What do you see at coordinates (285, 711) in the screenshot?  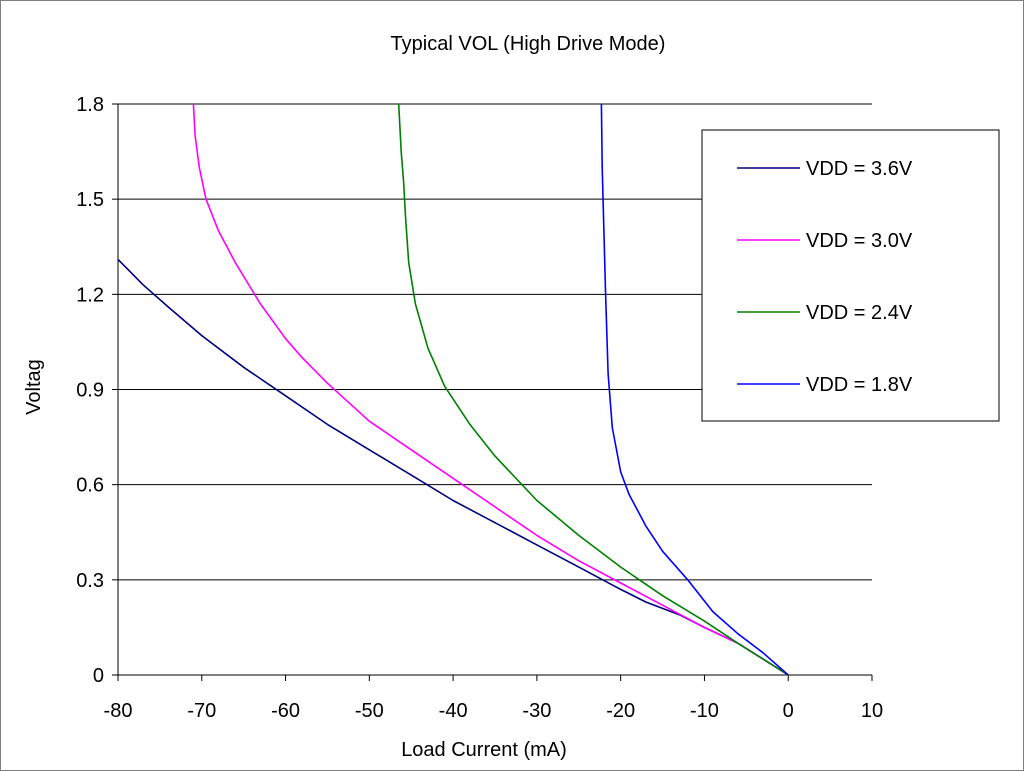 I see `x-tick-label: -60` at bounding box center [285, 711].